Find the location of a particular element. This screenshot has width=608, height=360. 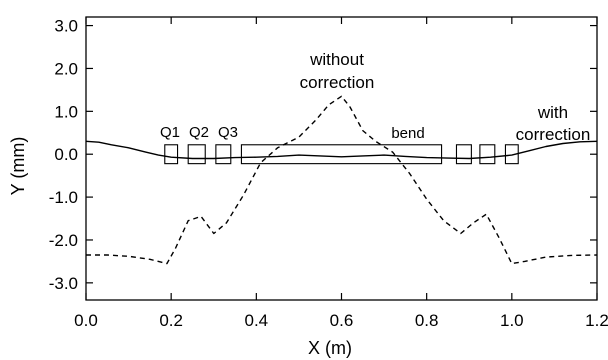

series-line-with-correction is located at coordinates (341, 150).